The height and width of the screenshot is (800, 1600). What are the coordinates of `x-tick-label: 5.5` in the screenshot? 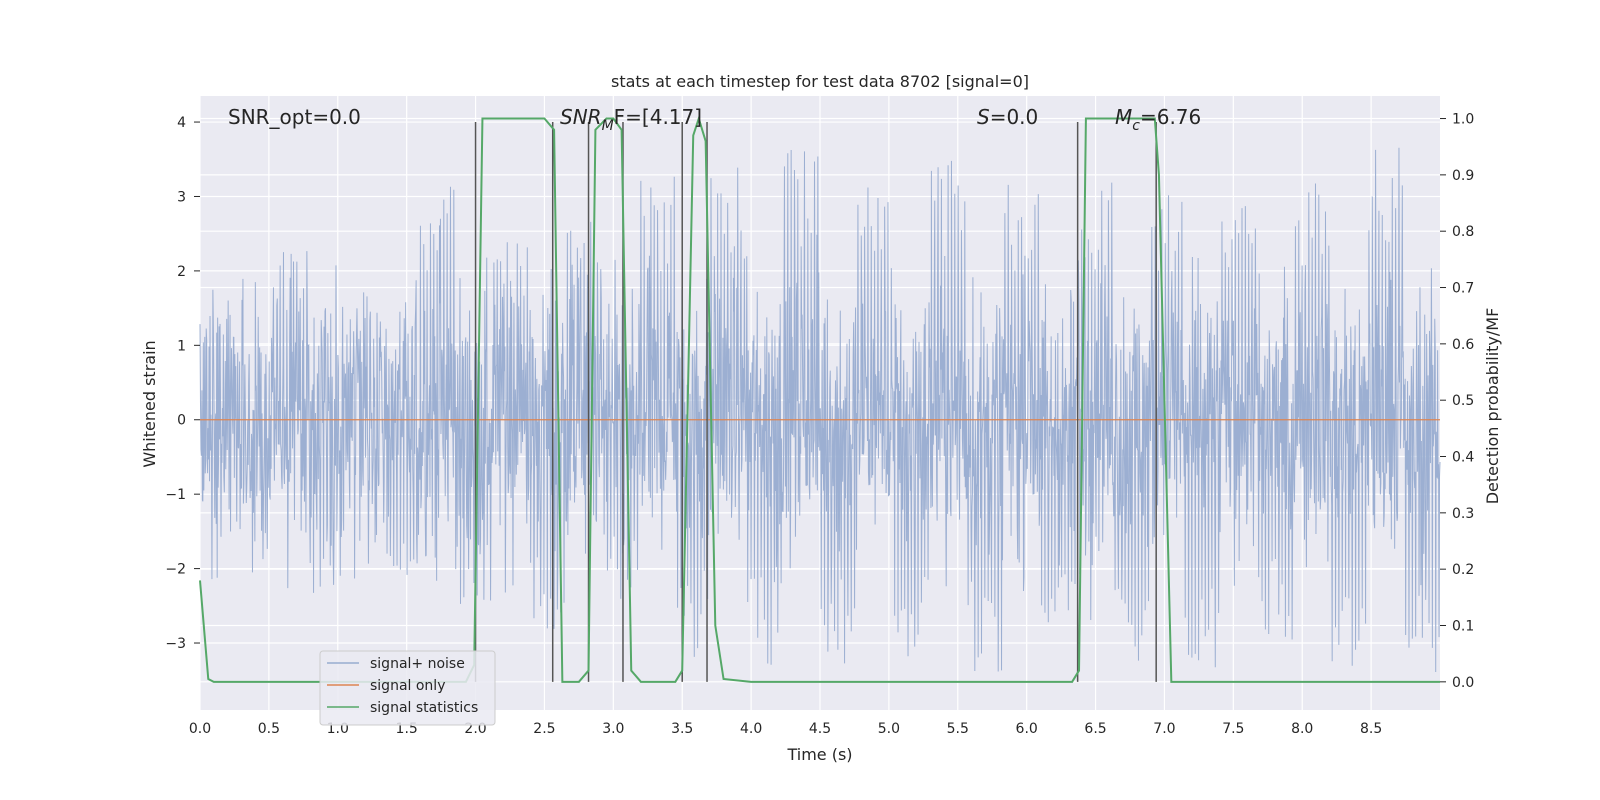 It's located at (958, 729).